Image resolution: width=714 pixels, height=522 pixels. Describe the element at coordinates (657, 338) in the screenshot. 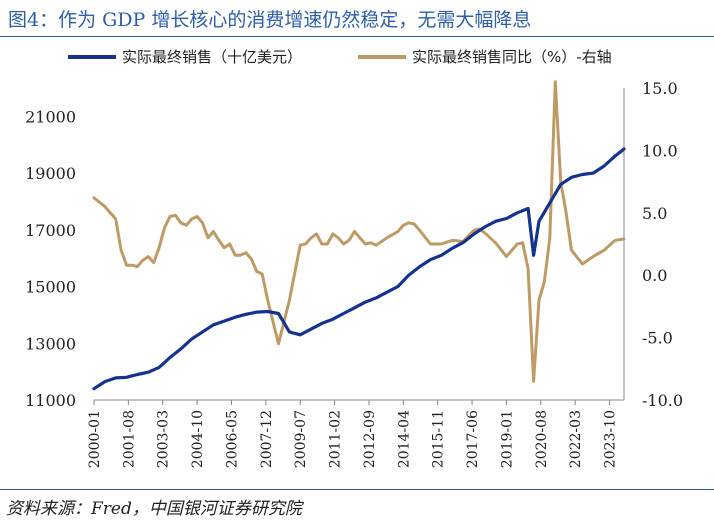

I see `right-tick-label: -5.0` at that location.